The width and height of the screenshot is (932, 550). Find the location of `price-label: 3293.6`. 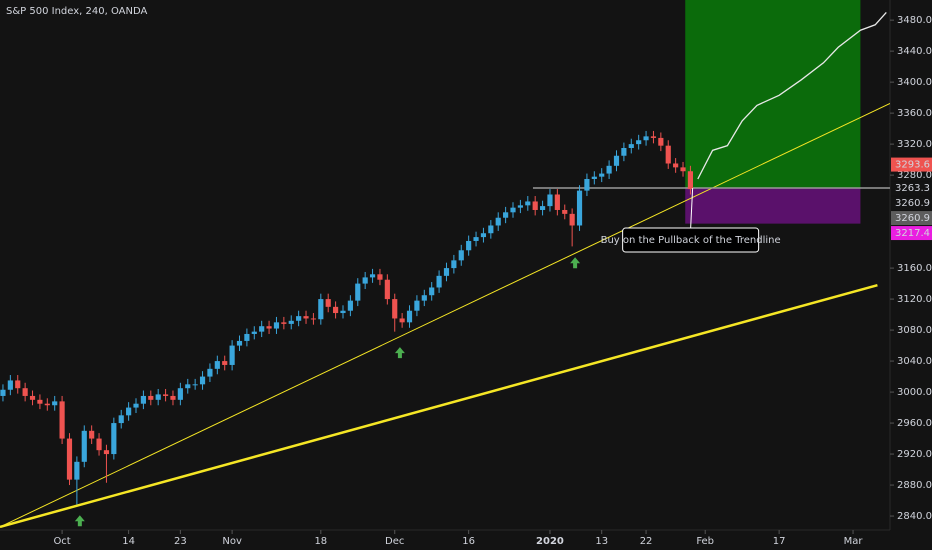

price-label: 3293.6 is located at coordinates (912, 165).